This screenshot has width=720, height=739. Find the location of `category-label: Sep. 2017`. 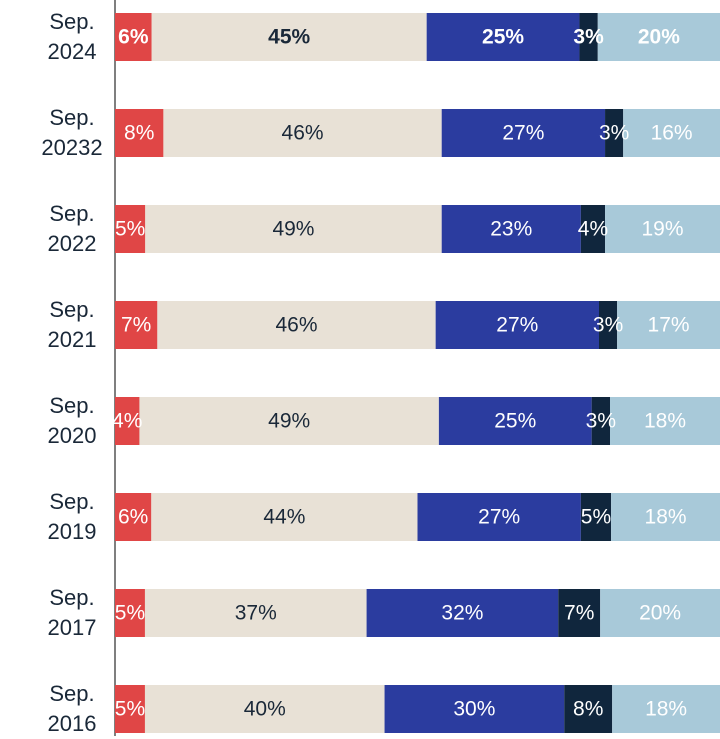

category-label: Sep. 2017 is located at coordinates (72, 612).